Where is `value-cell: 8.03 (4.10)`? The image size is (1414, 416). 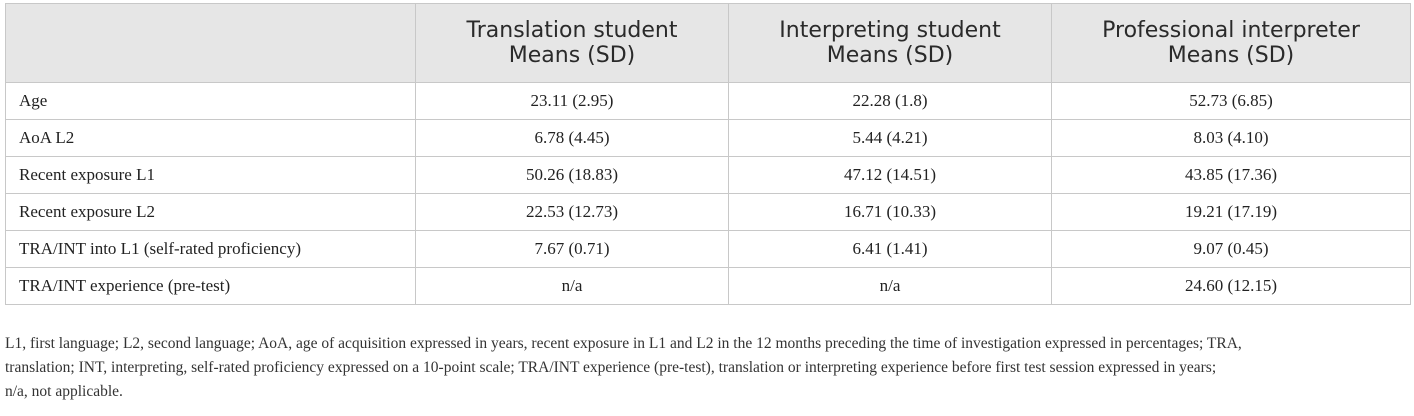 value-cell: 8.03 (4.10) is located at coordinates (1231, 138).